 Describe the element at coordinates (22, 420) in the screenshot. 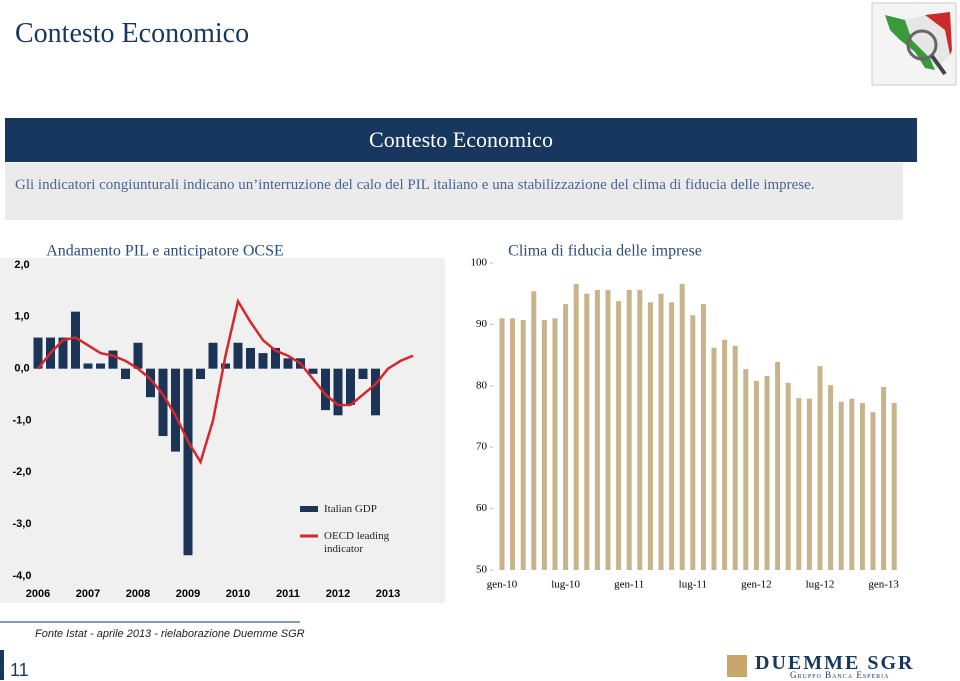

I see `y-tick-label: -1,0` at that location.